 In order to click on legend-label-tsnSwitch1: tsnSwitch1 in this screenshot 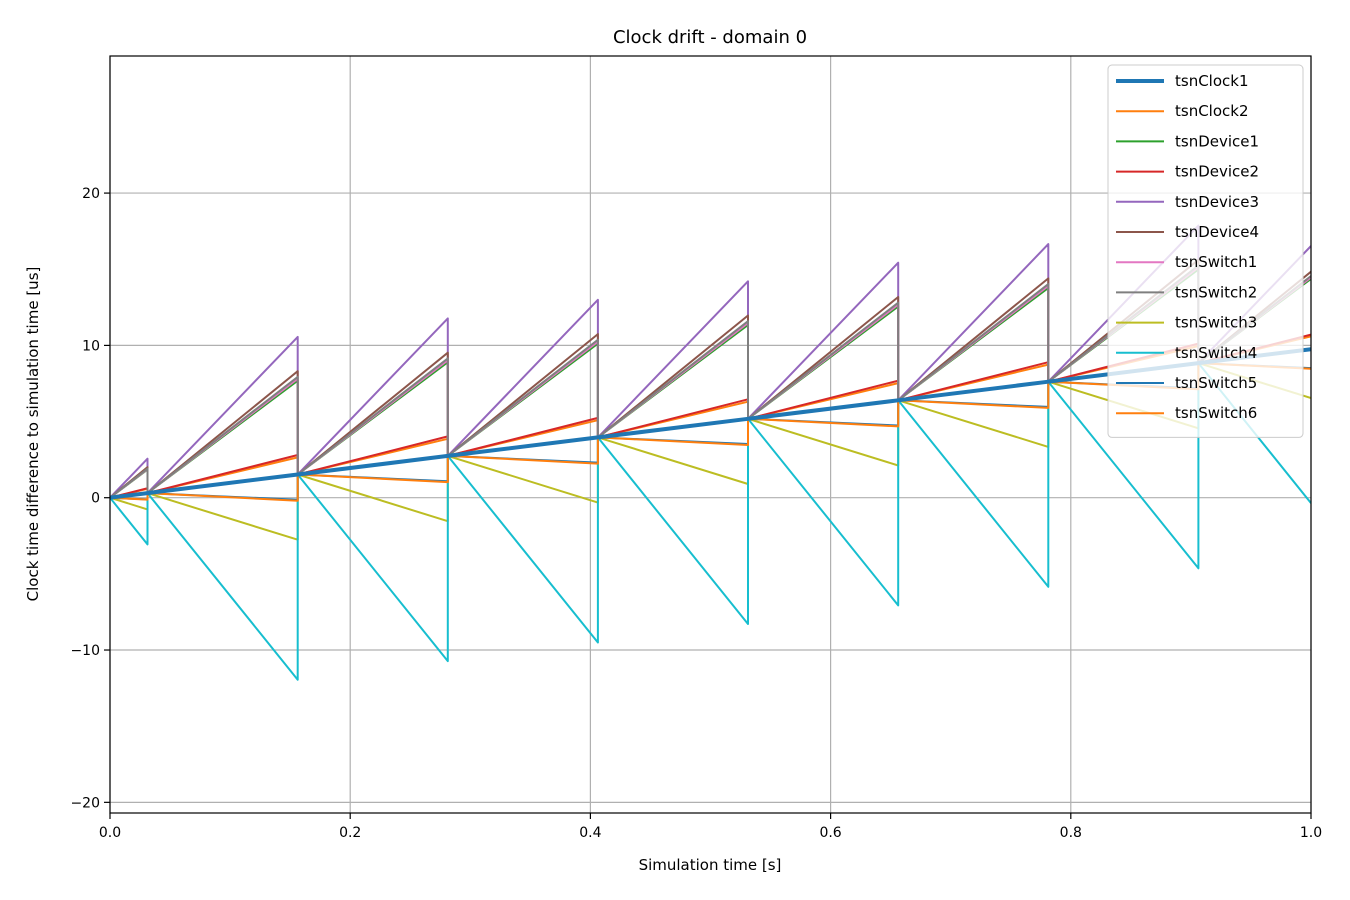, I will do `click(1216, 262)`.